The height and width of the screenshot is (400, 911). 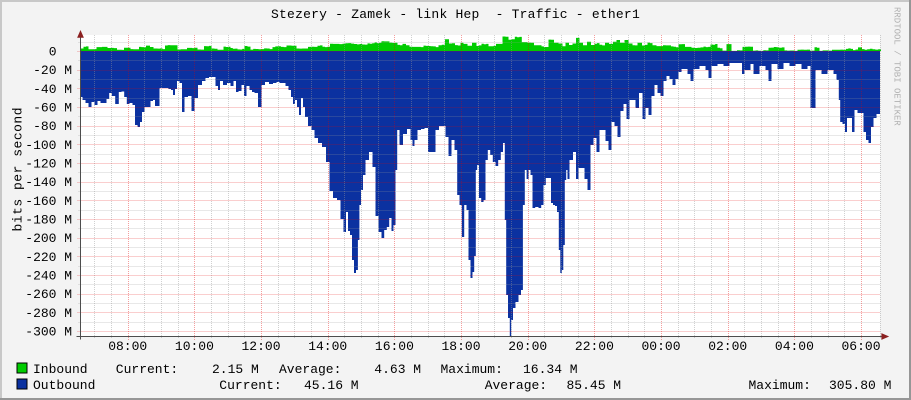 What do you see at coordinates (40, 276) in the screenshot?
I see `svg-text: -240` at bounding box center [40, 276].